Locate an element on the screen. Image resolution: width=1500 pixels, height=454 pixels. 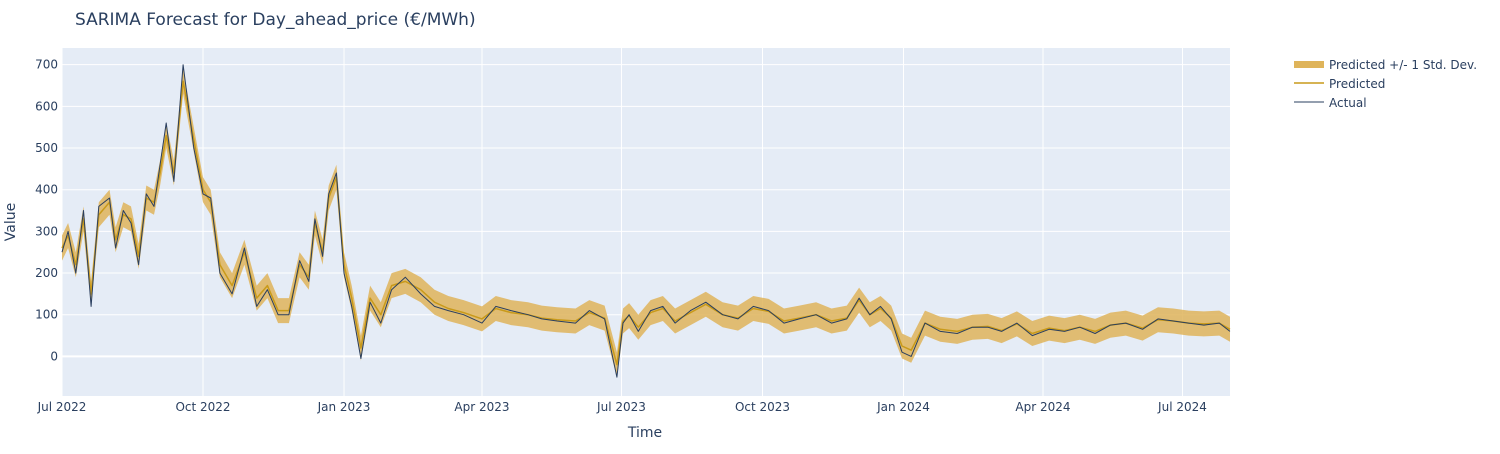
y-tick-label: 100 is located at coordinates (46, 315).